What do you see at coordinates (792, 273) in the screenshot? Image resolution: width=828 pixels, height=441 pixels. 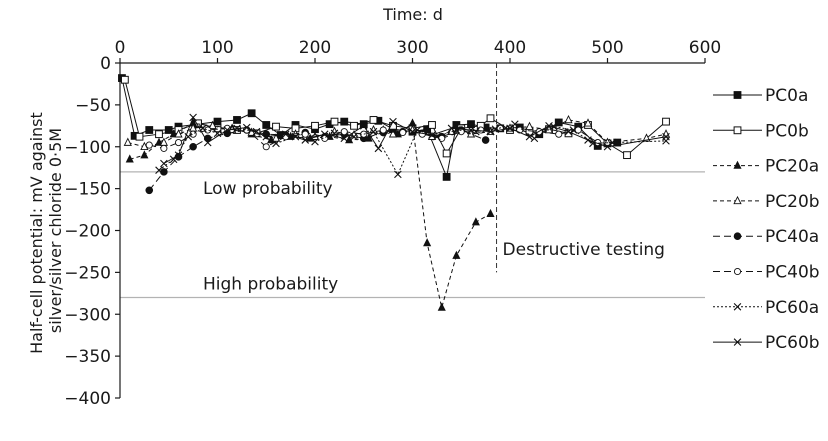 I see `legend-label-pc40b: PC40b` at bounding box center [792, 273].